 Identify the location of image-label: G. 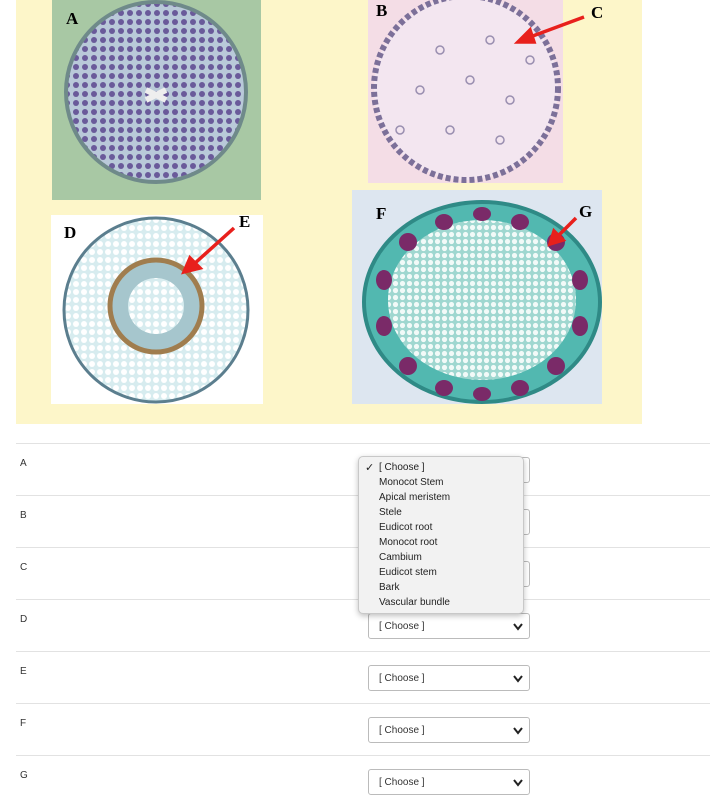
(585, 211).